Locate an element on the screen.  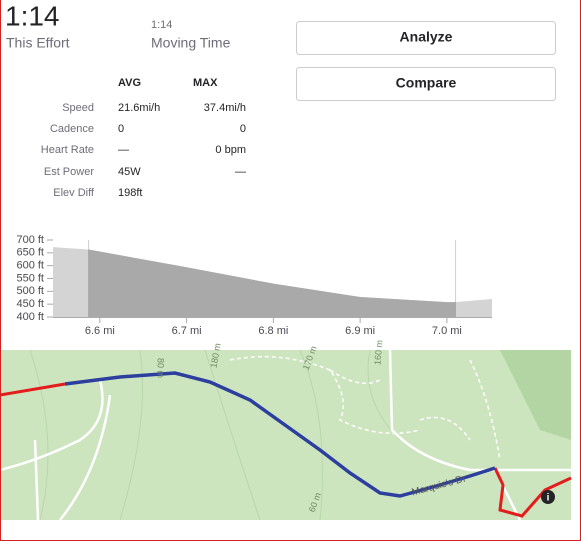
y-tick-label: 700 ft is located at coordinates (30, 240).